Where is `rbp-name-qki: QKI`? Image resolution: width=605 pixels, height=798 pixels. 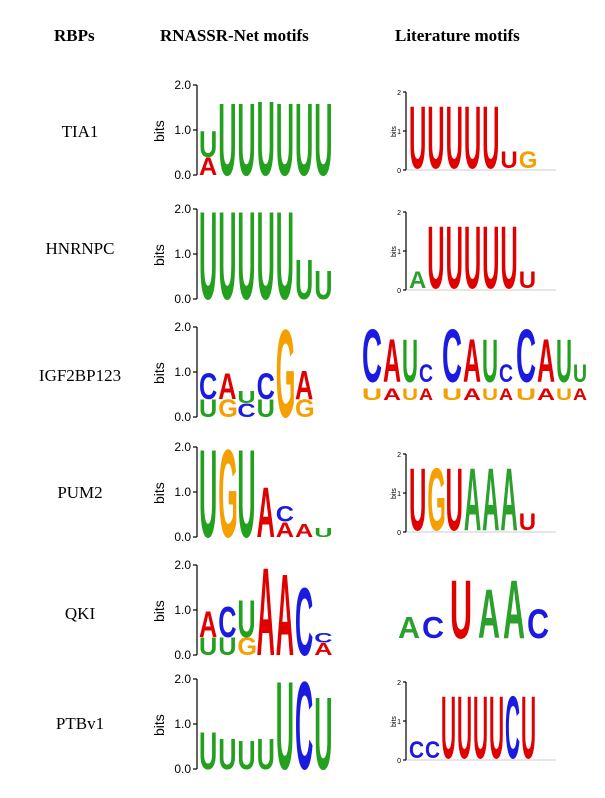
rbp-name-qki: QKI is located at coordinates (80, 613).